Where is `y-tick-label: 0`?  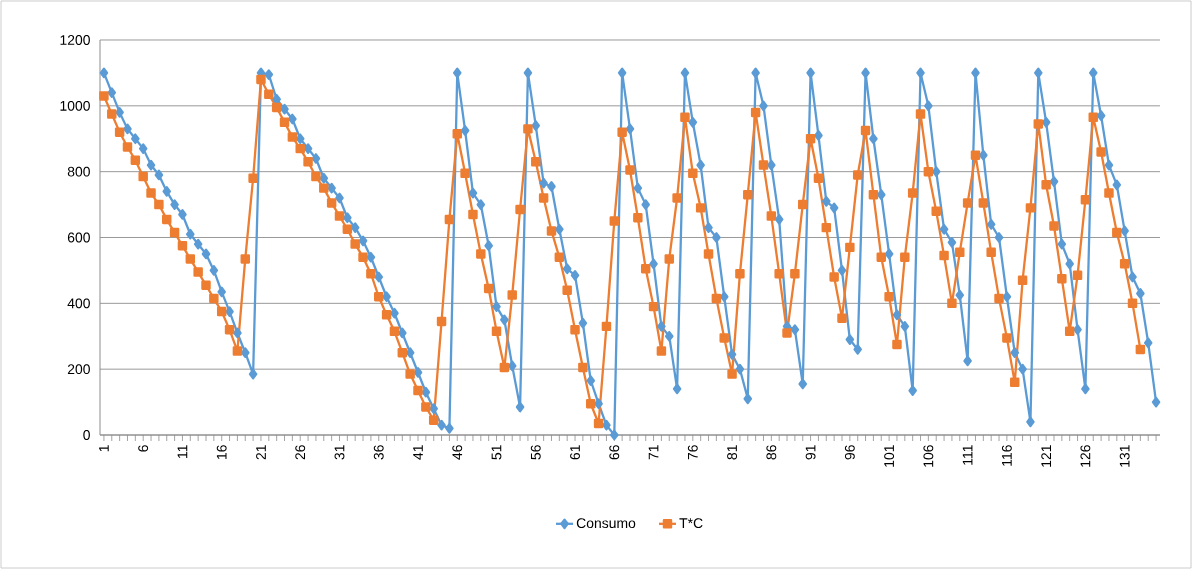 y-tick-label: 0 is located at coordinates (86, 435).